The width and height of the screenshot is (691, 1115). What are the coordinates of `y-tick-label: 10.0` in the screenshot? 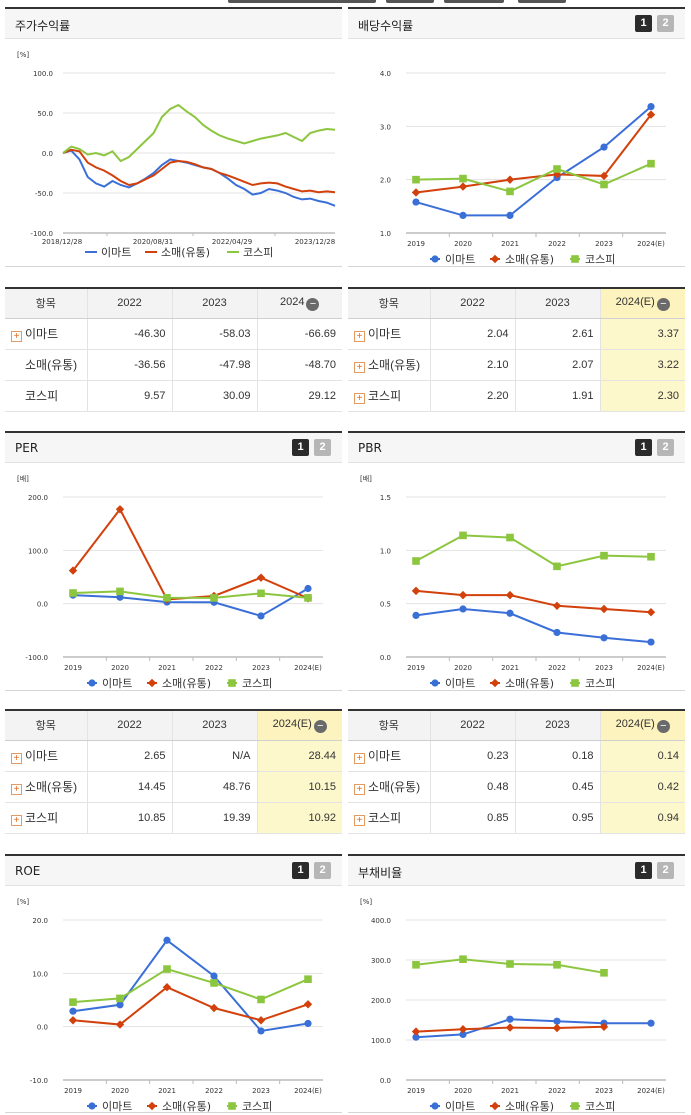 It's located at (40, 974).